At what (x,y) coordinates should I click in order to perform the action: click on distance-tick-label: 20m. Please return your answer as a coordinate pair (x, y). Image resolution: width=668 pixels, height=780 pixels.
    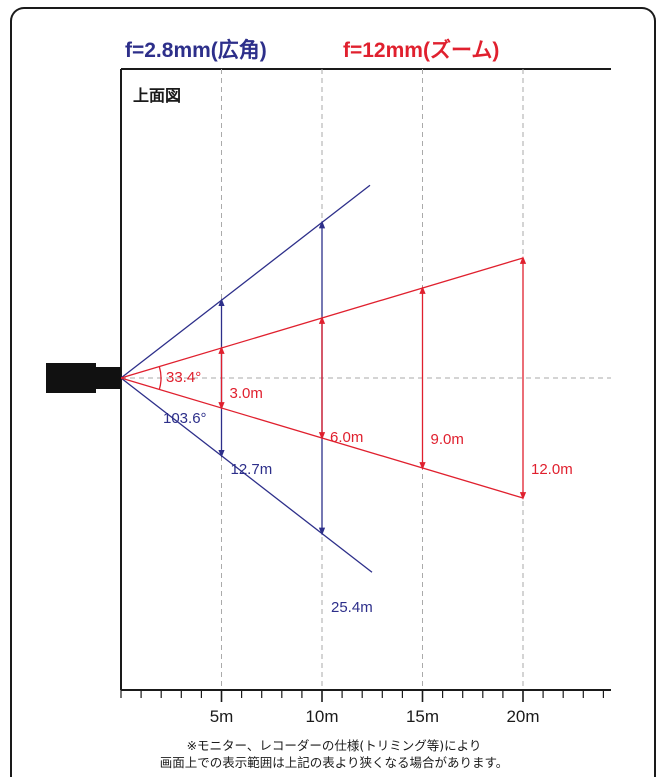
    Looking at the image, I should click on (522, 716).